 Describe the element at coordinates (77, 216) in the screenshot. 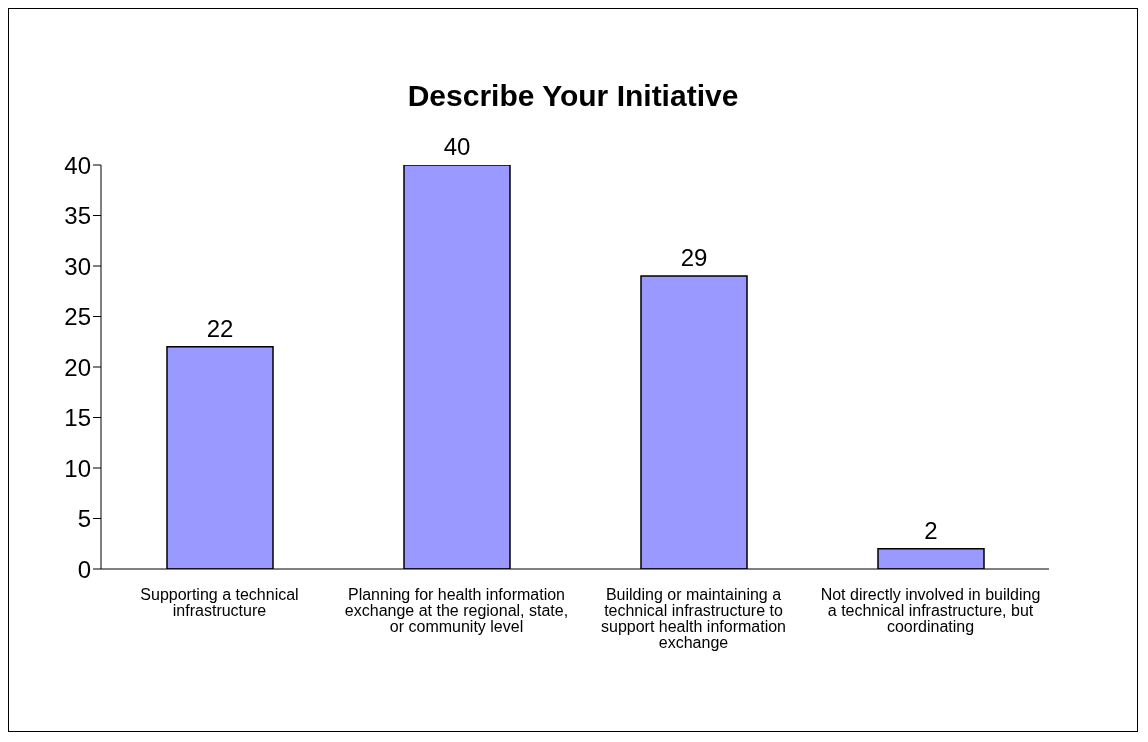

I see `y-tick-label: 35` at that location.